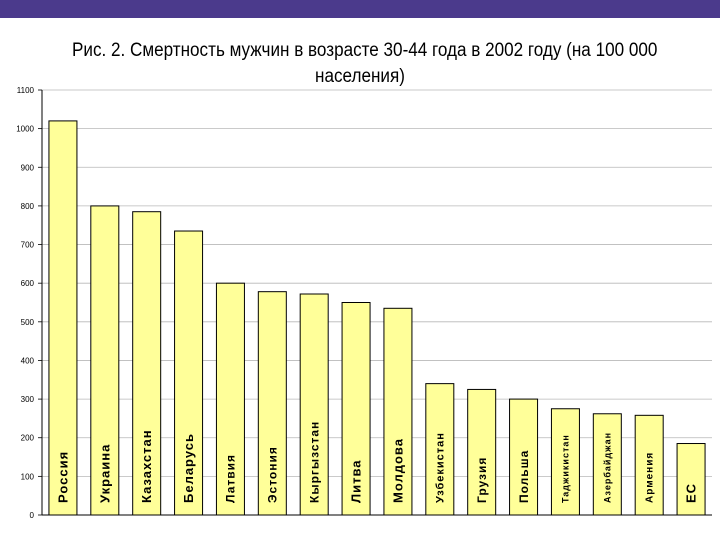 The width and height of the screenshot is (720, 540). I want to click on y-tick-label: 700, so click(28, 245).